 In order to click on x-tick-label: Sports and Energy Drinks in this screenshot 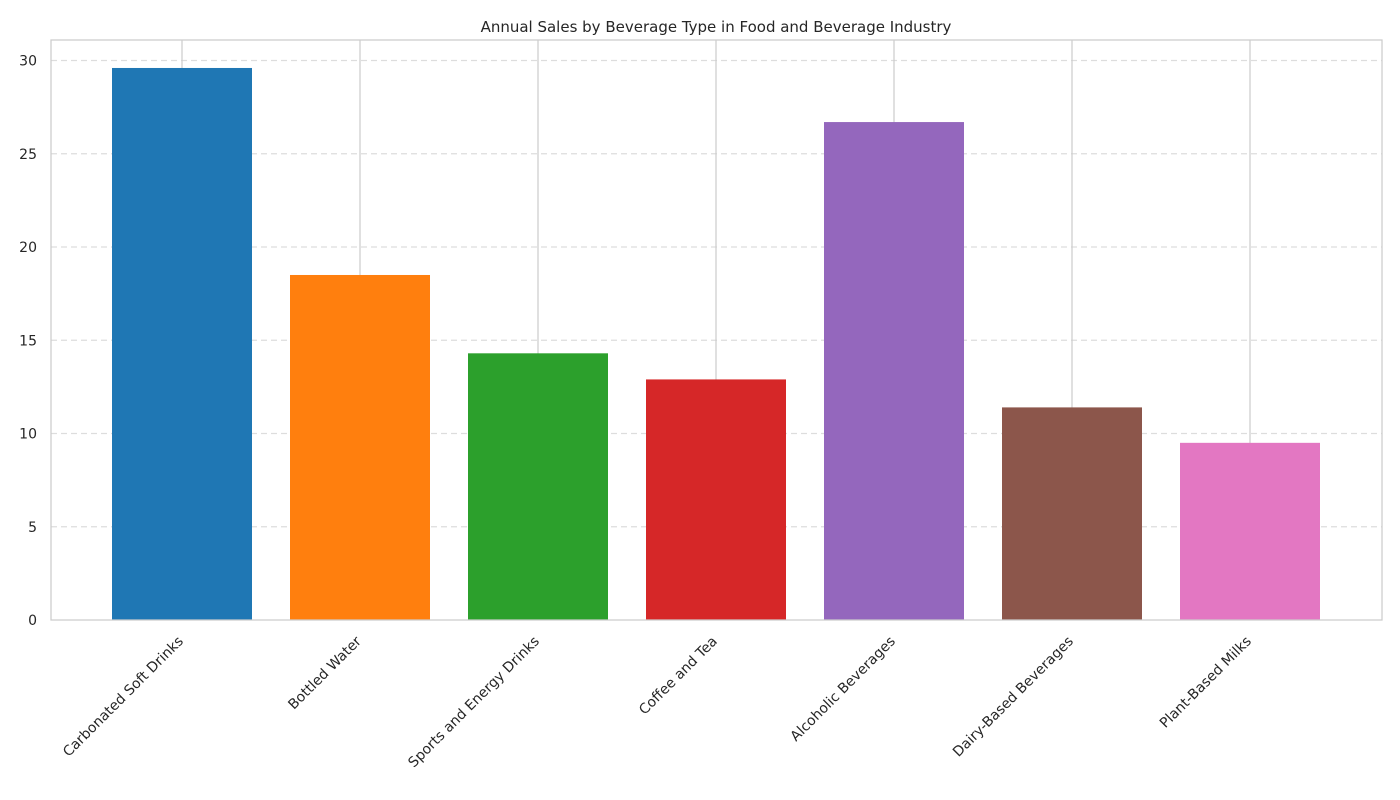, I will do `click(473, 702)`.